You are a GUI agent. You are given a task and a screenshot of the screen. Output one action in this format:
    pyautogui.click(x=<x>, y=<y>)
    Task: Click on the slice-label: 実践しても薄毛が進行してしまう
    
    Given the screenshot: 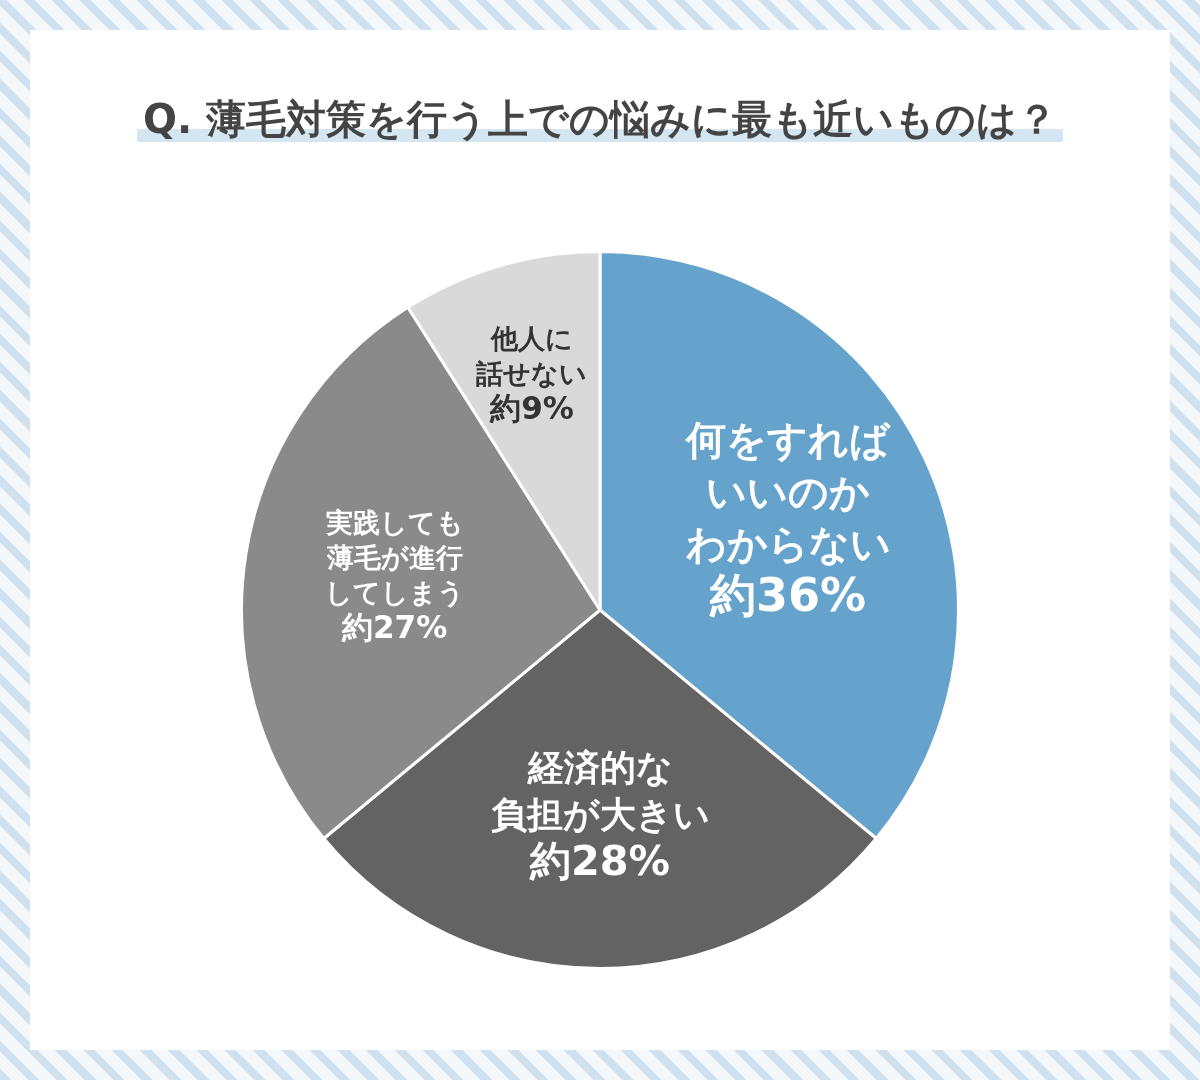 What is the action you would take?
    pyautogui.click(x=394, y=557)
    